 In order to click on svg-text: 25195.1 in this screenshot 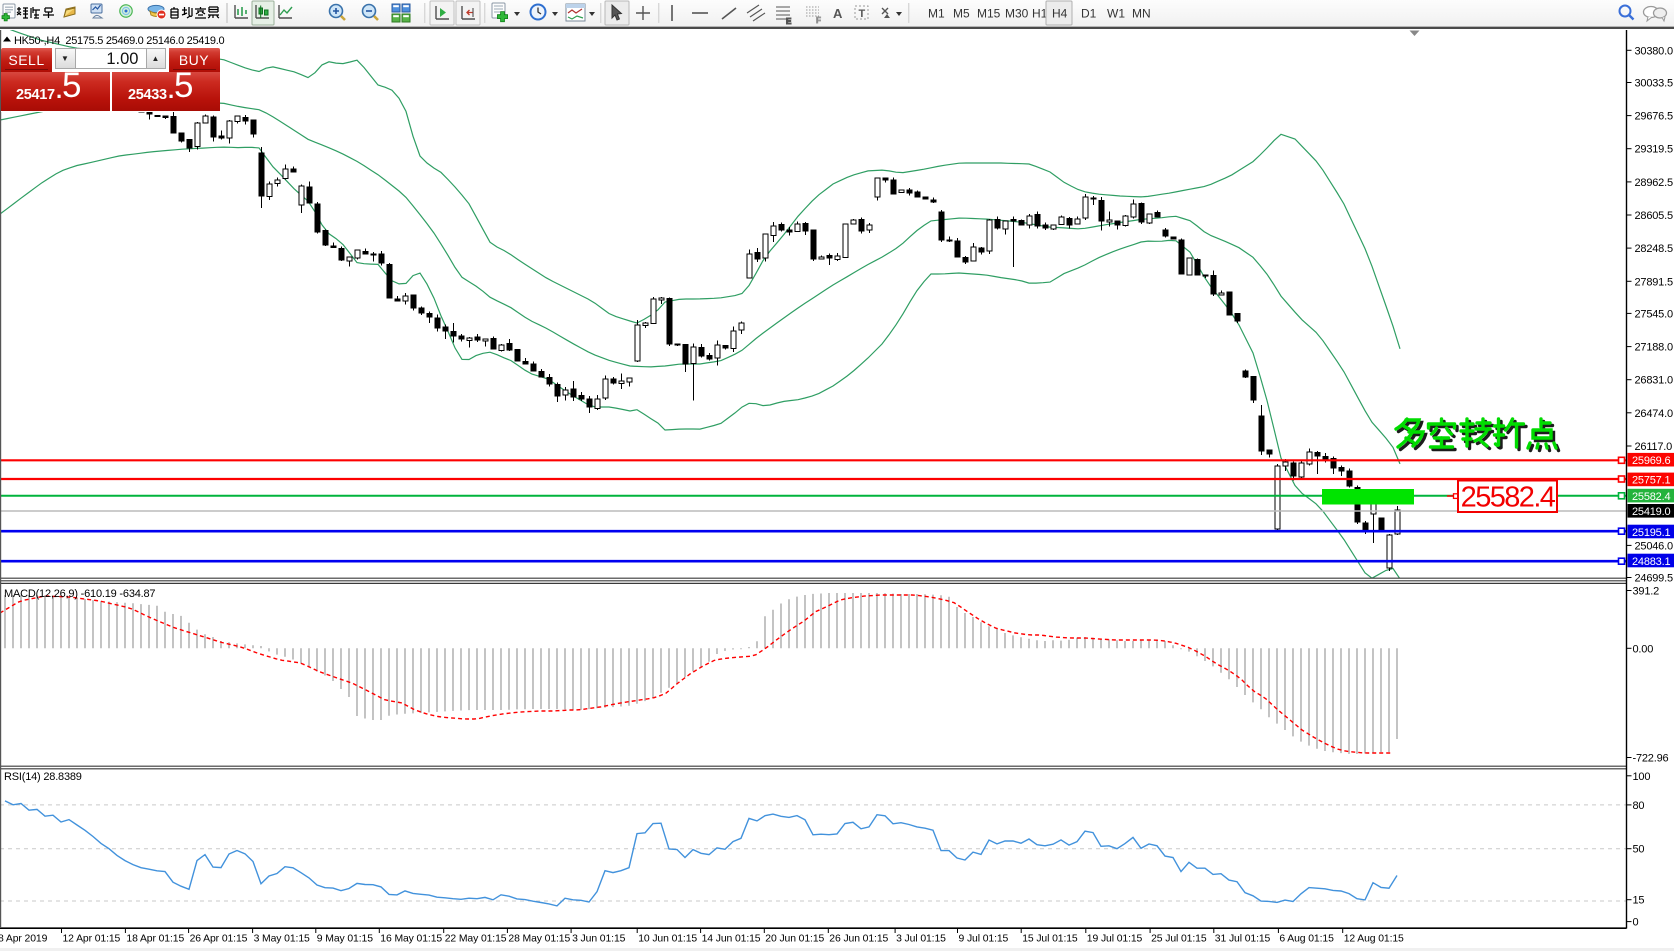, I will do `click(1651, 533)`.